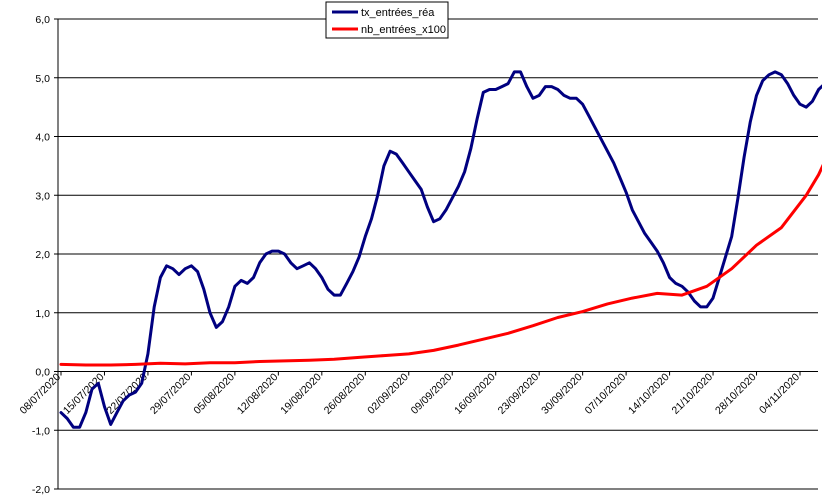 This screenshot has width=822, height=500. What do you see at coordinates (301, 394) in the screenshot?
I see `x-tick-label: 19/08/2020` at bounding box center [301, 394].